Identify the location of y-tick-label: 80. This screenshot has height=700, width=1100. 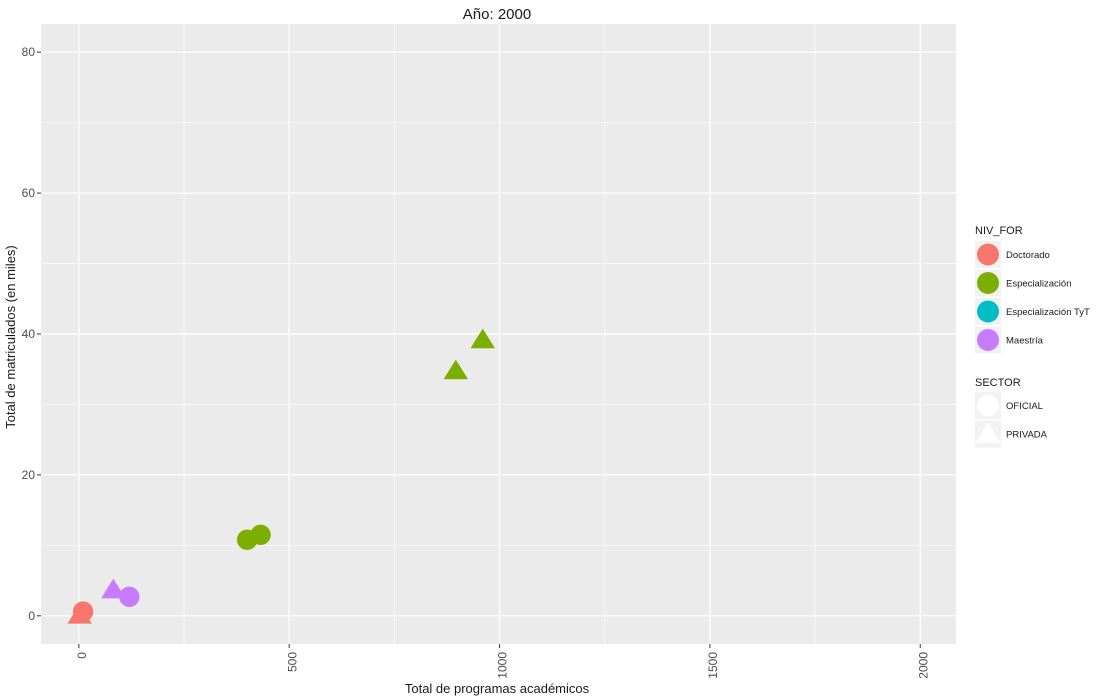
(29, 52).